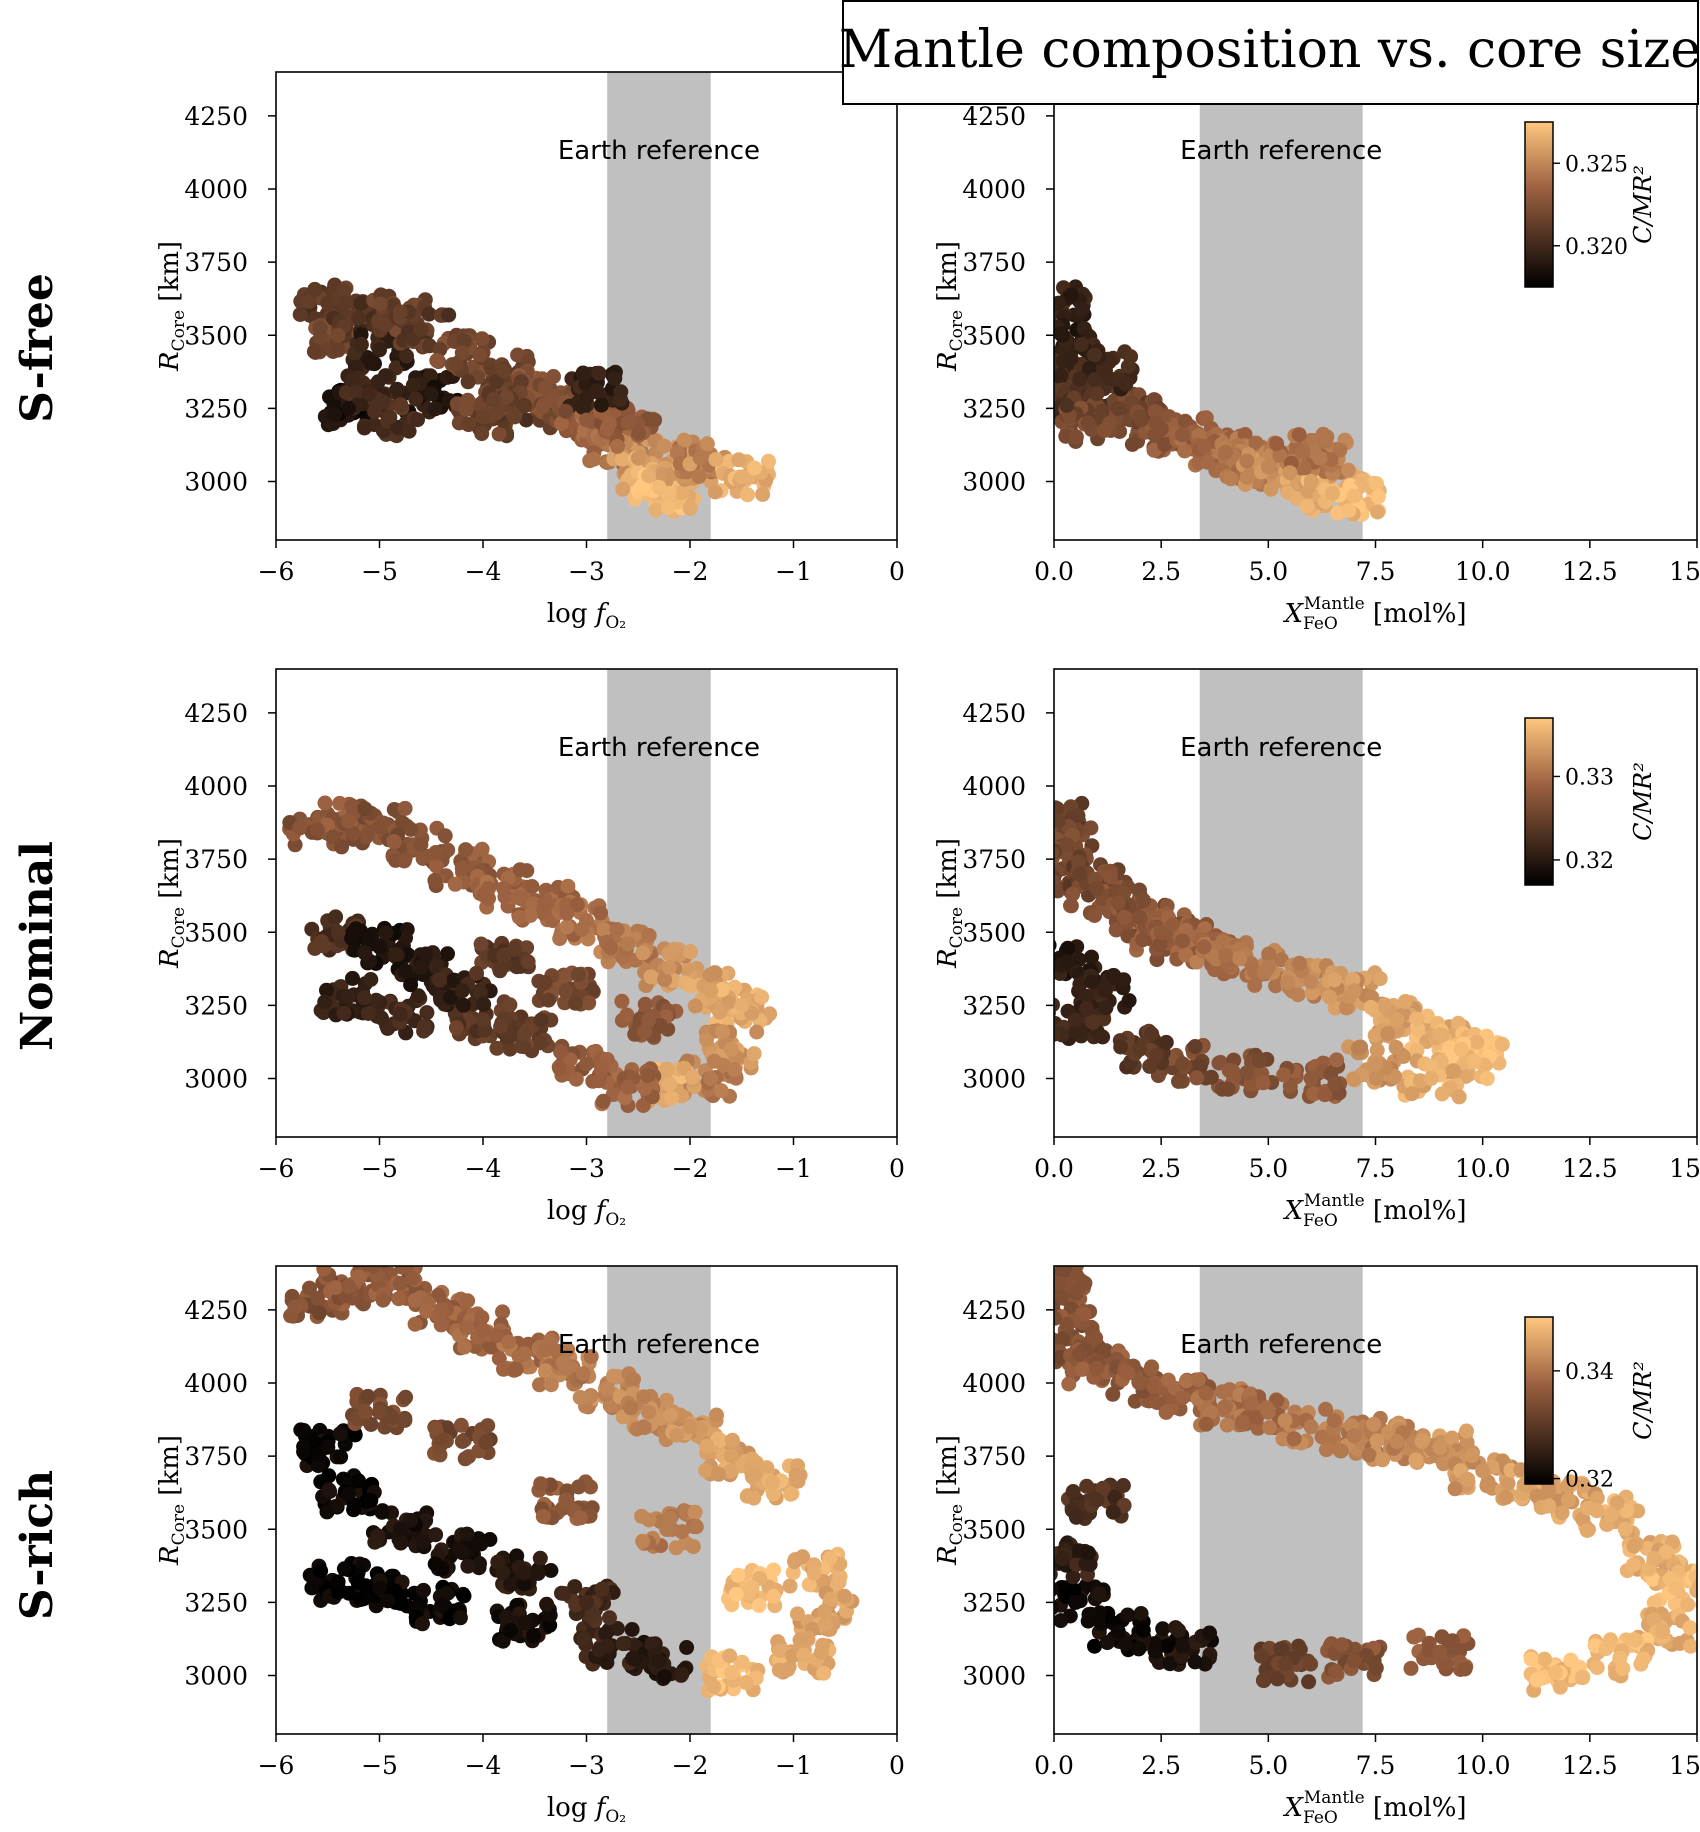 The height and width of the screenshot is (1832, 1700). Describe the element at coordinates (1374, 614) in the screenshot. I see `x-axis-label: XFeOMantle [mol%]` at that location.